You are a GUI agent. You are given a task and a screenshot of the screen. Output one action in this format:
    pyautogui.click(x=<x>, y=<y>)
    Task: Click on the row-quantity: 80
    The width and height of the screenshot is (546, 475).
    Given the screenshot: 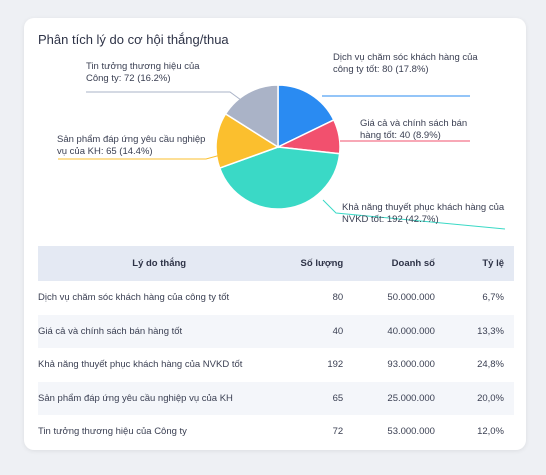 What is the action you would take?
    pyautogui.click(x=338, y=298)
    